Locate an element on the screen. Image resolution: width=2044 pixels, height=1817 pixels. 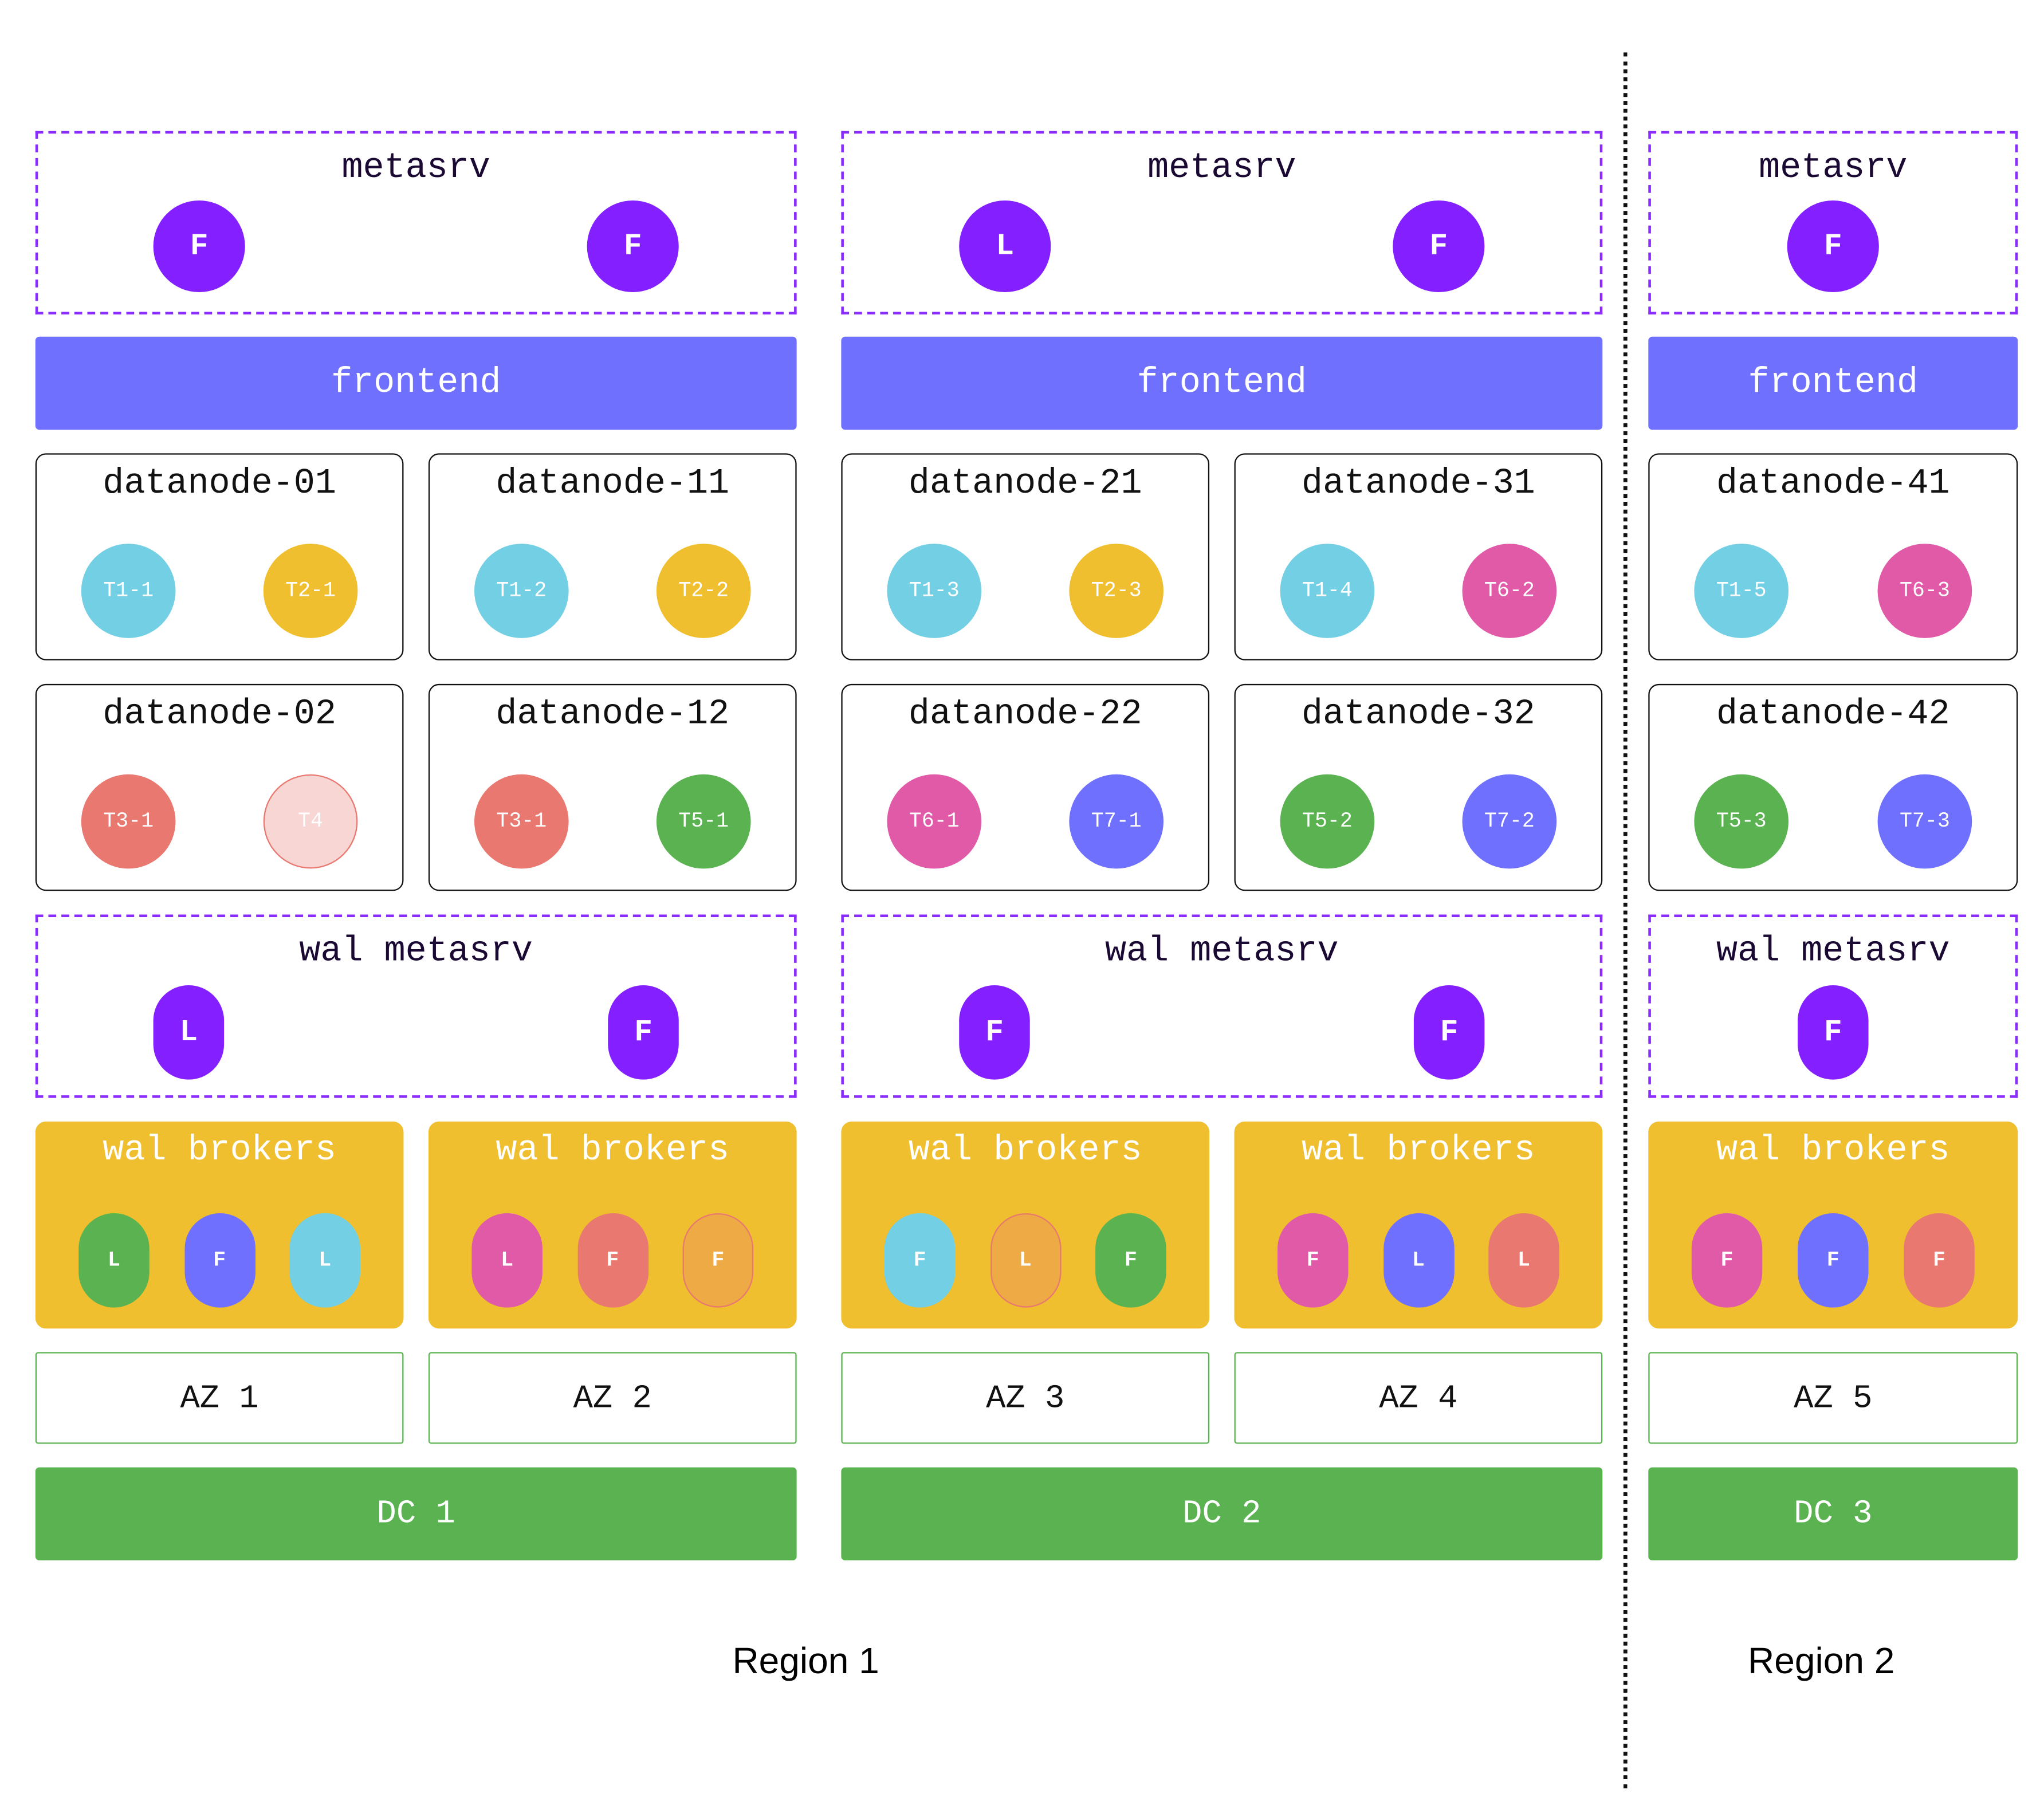
datanode-box: datanode-41 T1-5 T6-3 is located at coordinates (1833, 556).